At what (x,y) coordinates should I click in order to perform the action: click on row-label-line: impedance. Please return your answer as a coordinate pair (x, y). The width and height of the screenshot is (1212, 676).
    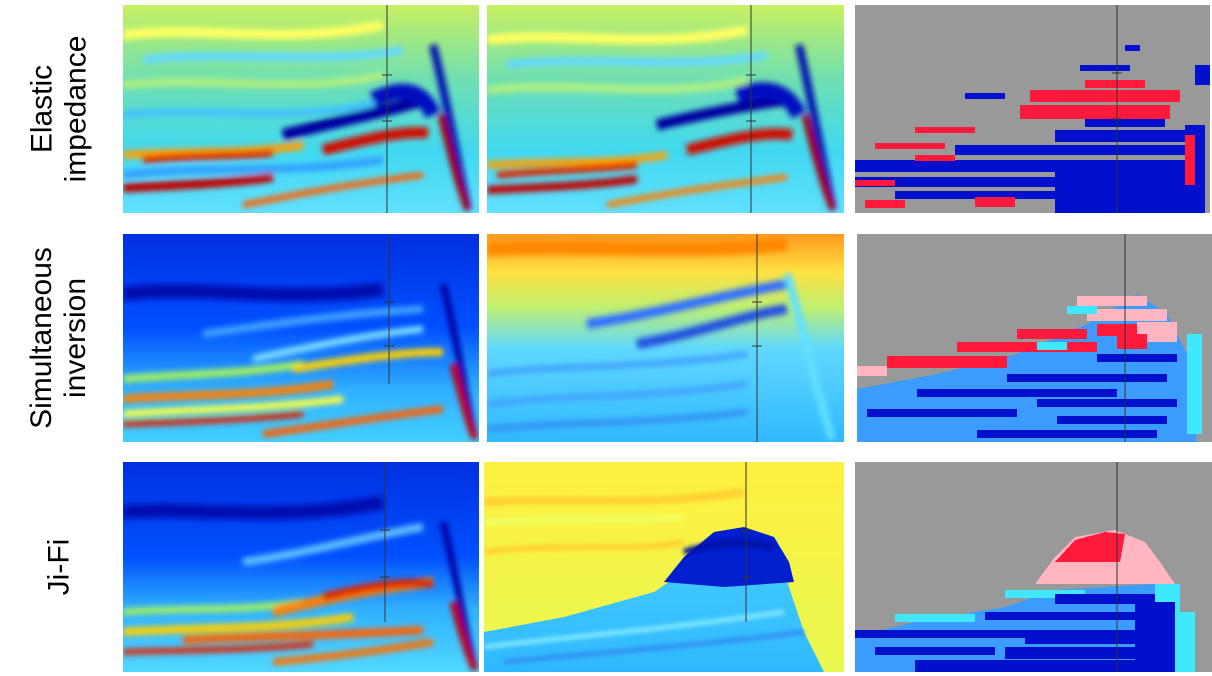
    Looking at the image, I should click on (76, 109).